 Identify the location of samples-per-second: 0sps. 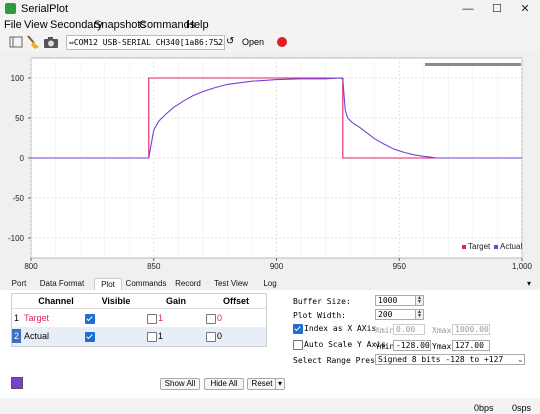
(522, 408).